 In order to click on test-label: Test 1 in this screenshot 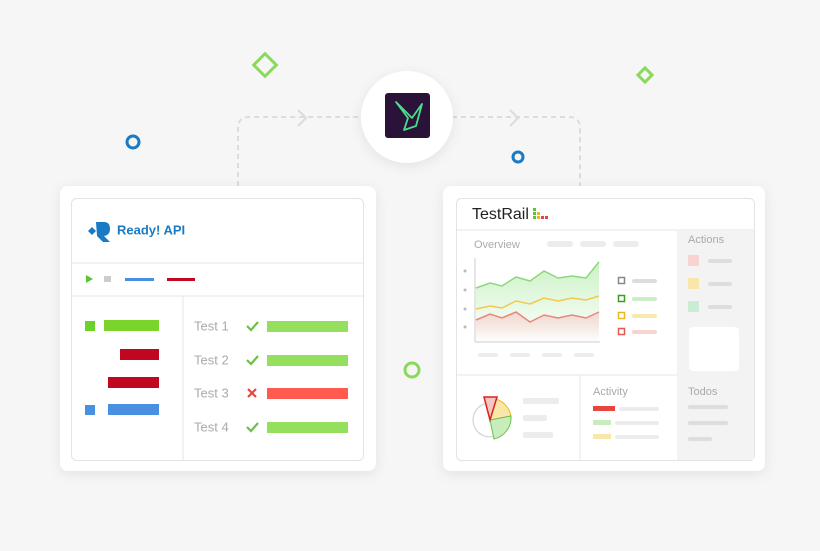, I will do `click(211, 325)`.